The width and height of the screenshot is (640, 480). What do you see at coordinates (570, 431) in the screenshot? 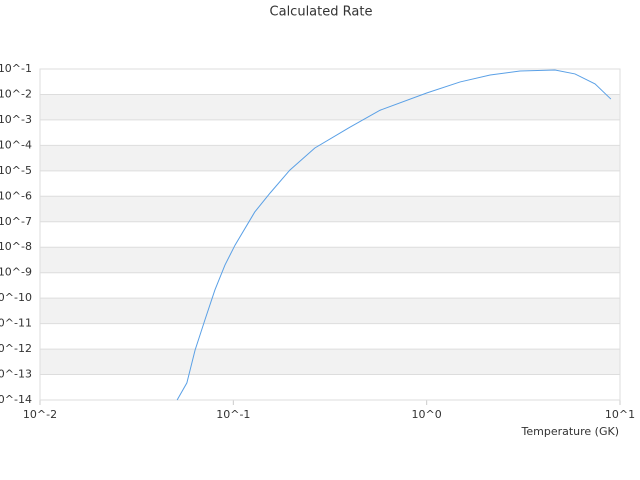
I see `x-axis-label: Temperature (GK)` at bounding box center [570, 431].